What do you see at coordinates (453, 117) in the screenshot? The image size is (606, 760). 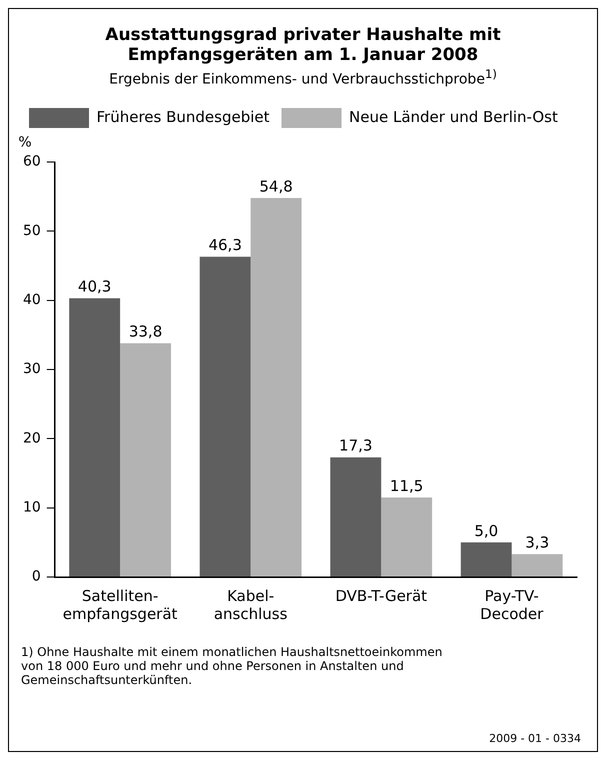 I see `legend-label: Neue Länder und Berlin-Ost` at bounding box center [453, 117].